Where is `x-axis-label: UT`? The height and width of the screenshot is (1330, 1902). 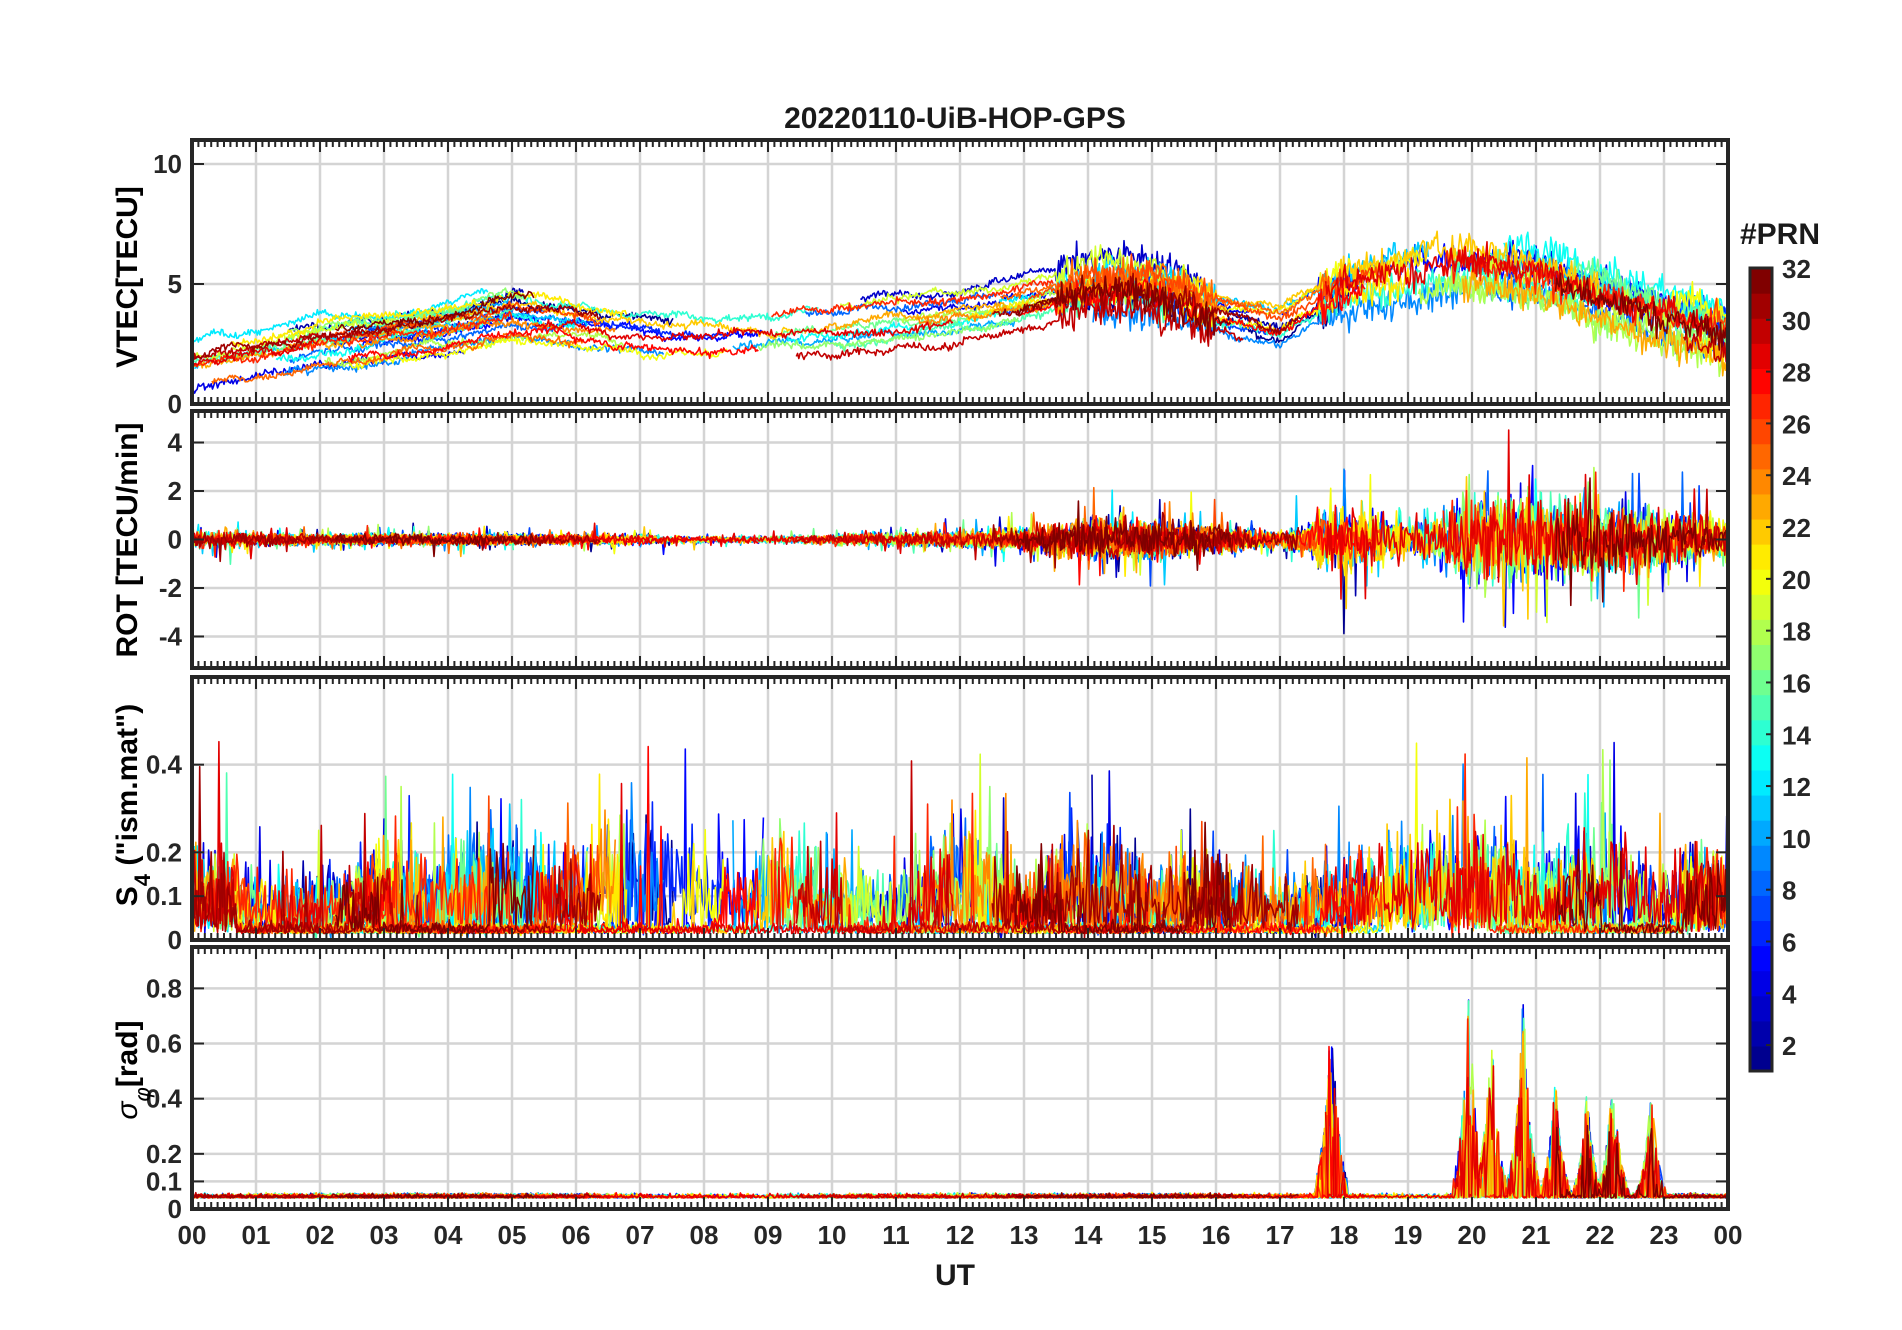
x-axis-label: UT is located at coordinates (955, 1275).